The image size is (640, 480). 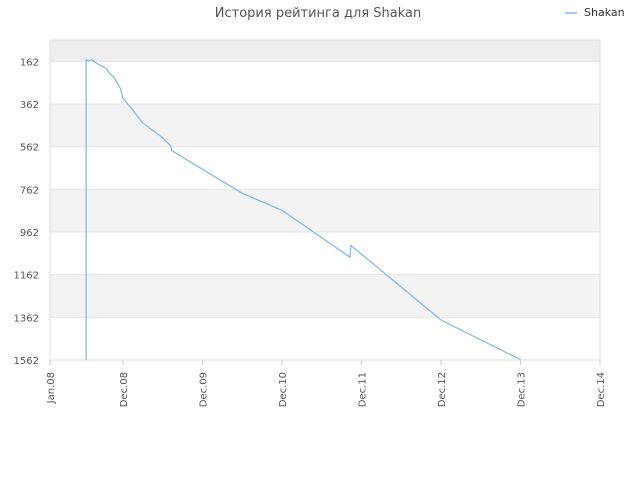 What do you see at coordinates (604, 12) in the screenshot?
I see `legend-label-shakan: Shakan` at bounding box center [604, 12].